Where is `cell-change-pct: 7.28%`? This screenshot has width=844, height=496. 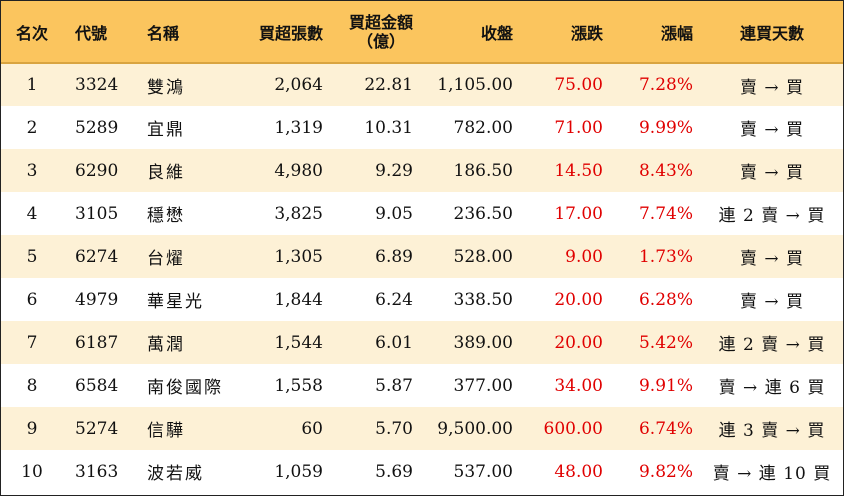
cell-change-pct: 7.28% is located at coordinates (665, 85).